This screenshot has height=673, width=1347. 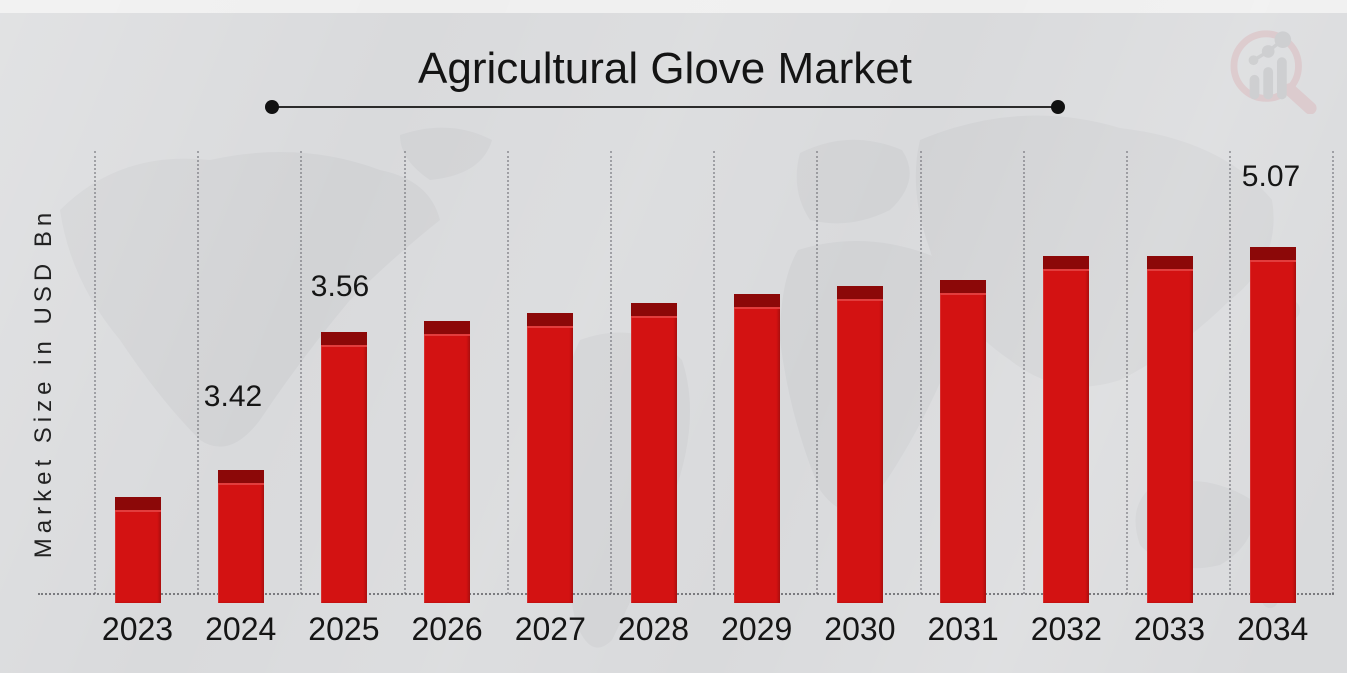 What do you see at coordinates (550, 458) in the screenshot?
I see `bar-2027` at bounding box center [550, 458].